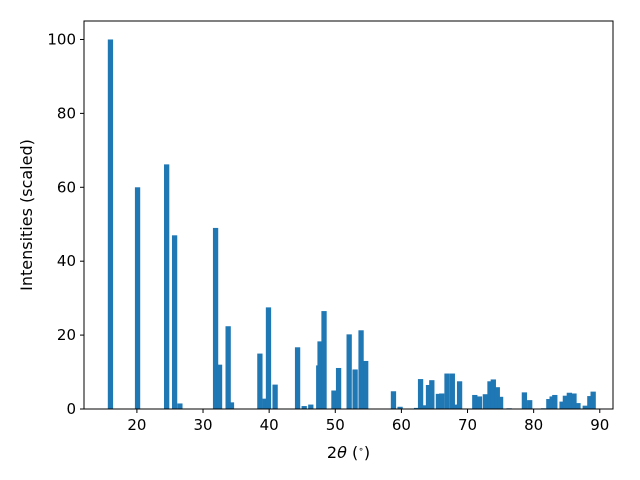 The image size is (640, 480). What do you see at coordinates (71, 409) in the screenshot?
I see `y-tick-label: 0` at bounding box center [71, 409].